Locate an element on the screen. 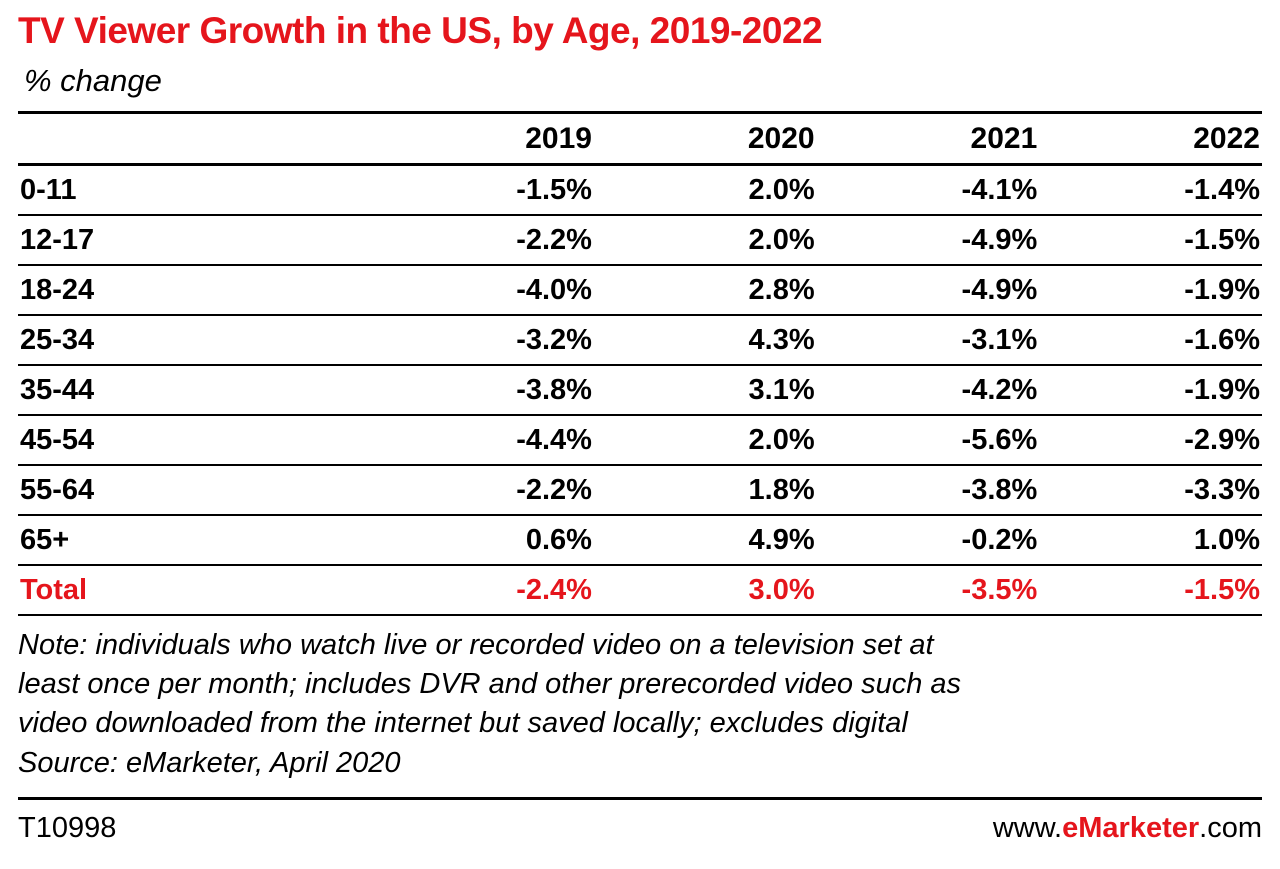  header-age-col is located at coordinates (195, 139).